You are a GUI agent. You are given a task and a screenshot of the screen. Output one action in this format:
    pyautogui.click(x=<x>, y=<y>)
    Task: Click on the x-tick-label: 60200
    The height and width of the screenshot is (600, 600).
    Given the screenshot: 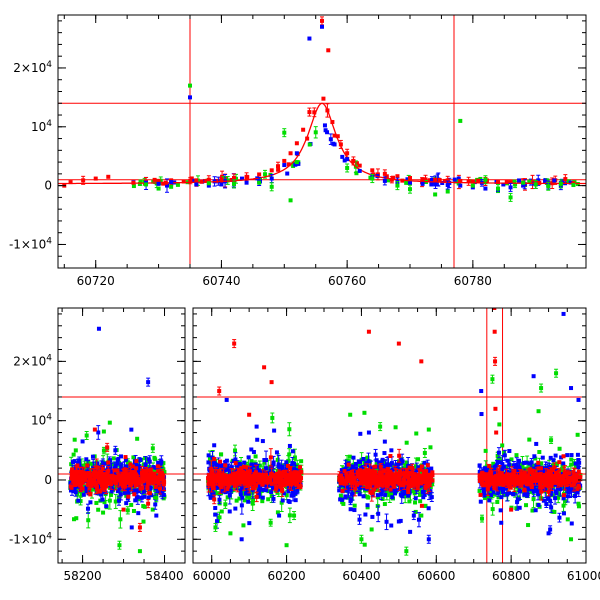 What is the action you would take?
    pyautogui.click(x=286, y=576)
    